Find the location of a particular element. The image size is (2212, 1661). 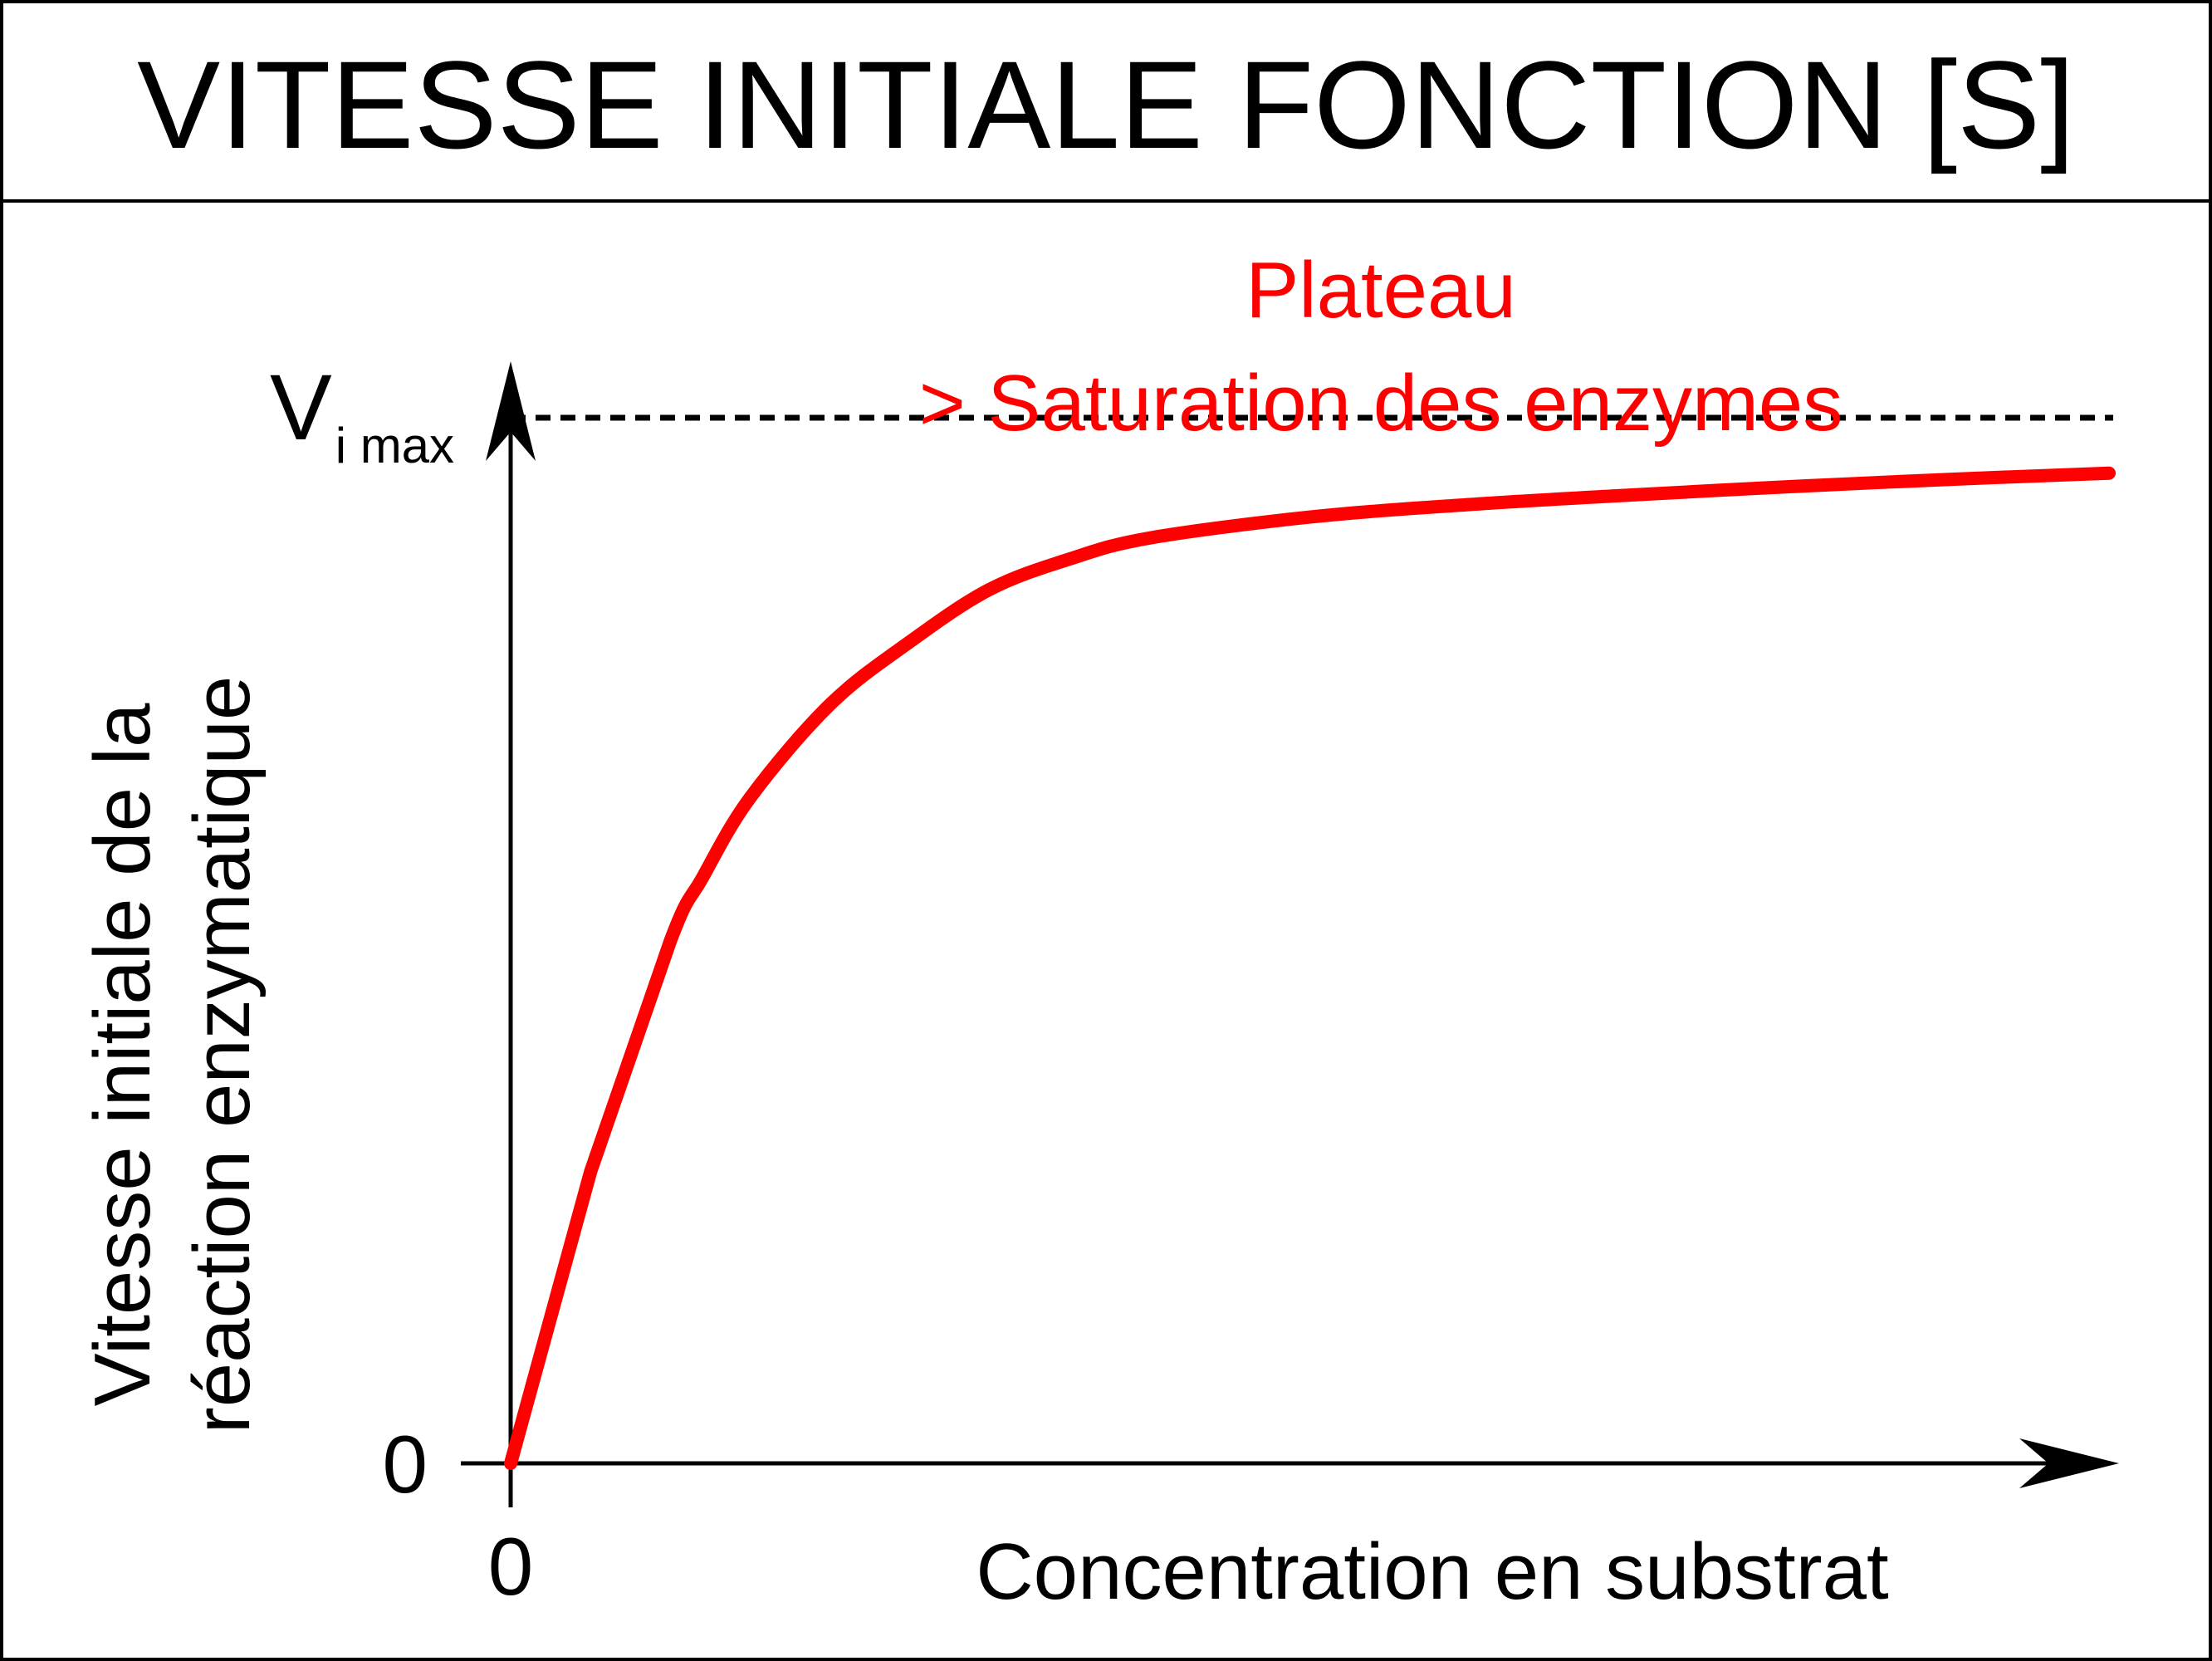

x-axis-label: Concentration en substrat is located at coordinates (1432, 1571).